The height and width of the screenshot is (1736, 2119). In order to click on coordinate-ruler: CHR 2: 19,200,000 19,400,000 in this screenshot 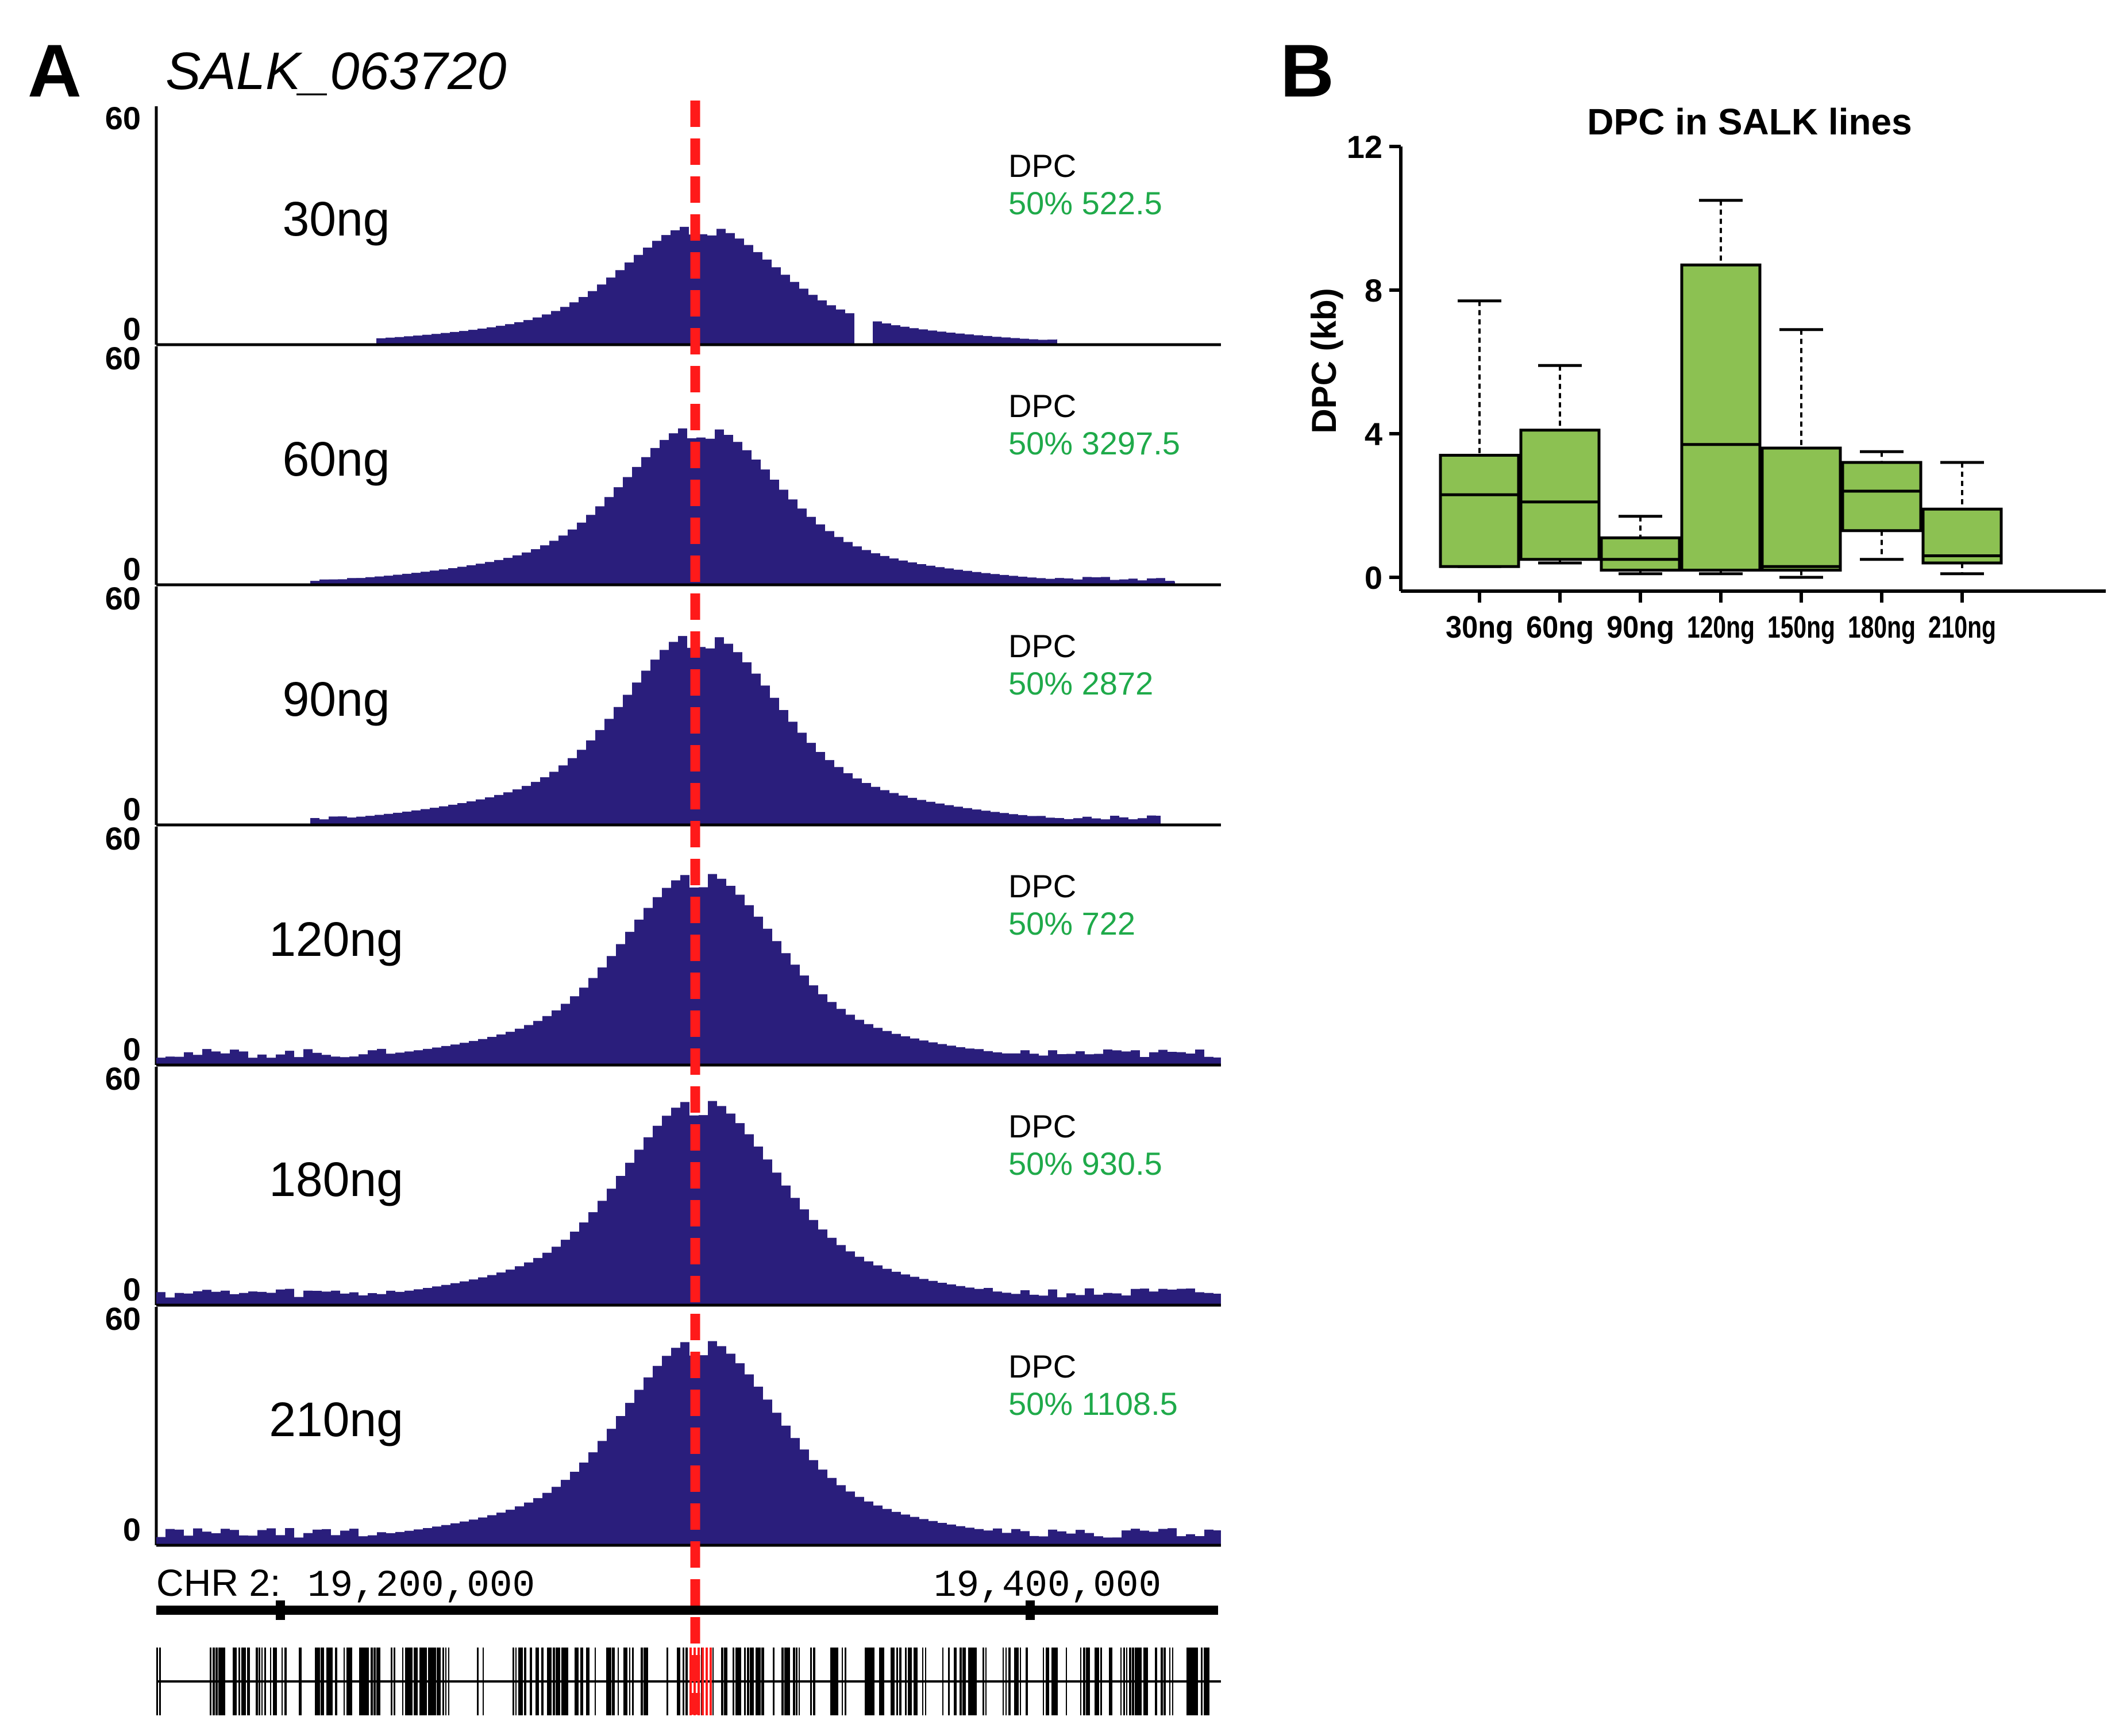, I will do `click(687, 1591)`.